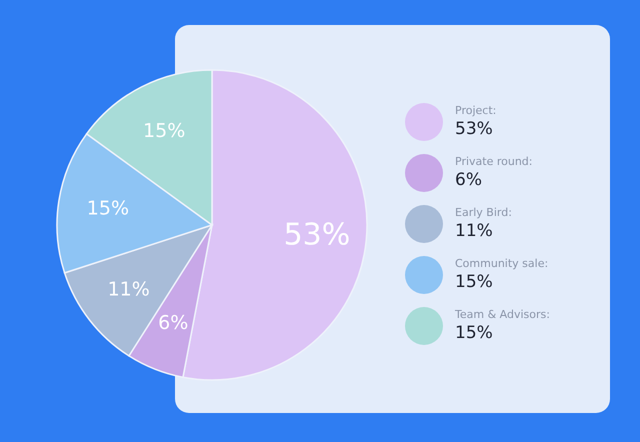 The width and height of the screenshot is (640, 442). Describe the element at coordinates (502, 325) in the screenshot. I see `legend-label: Team & Advisors: 15%` at that location.